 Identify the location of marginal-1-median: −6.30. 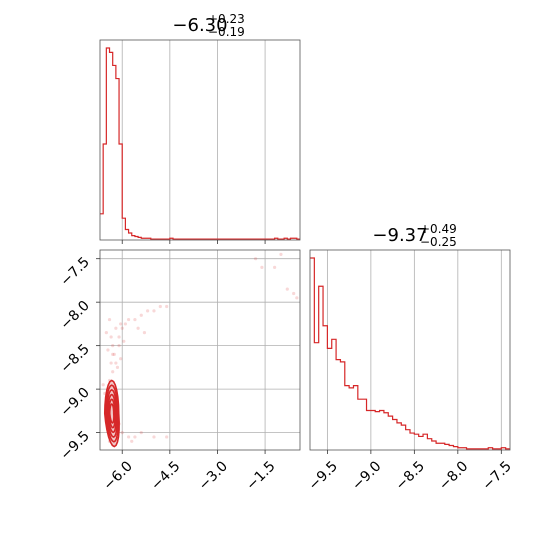
(199, 25).